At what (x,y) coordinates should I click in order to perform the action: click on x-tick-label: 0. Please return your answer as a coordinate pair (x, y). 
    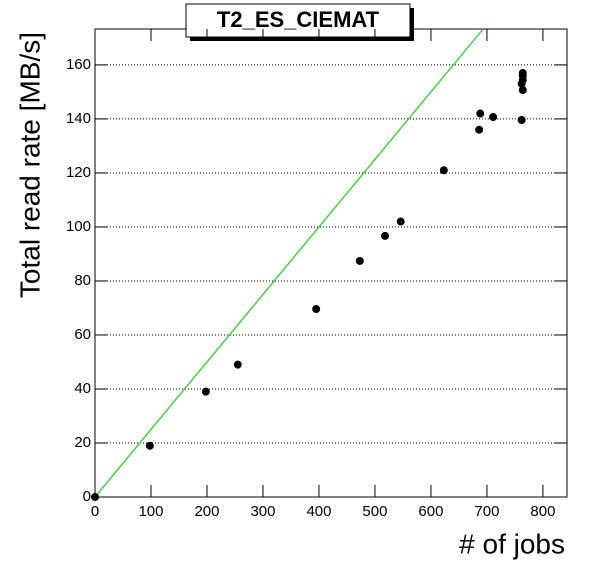
    Looking at the image, I should click on (95, 511).